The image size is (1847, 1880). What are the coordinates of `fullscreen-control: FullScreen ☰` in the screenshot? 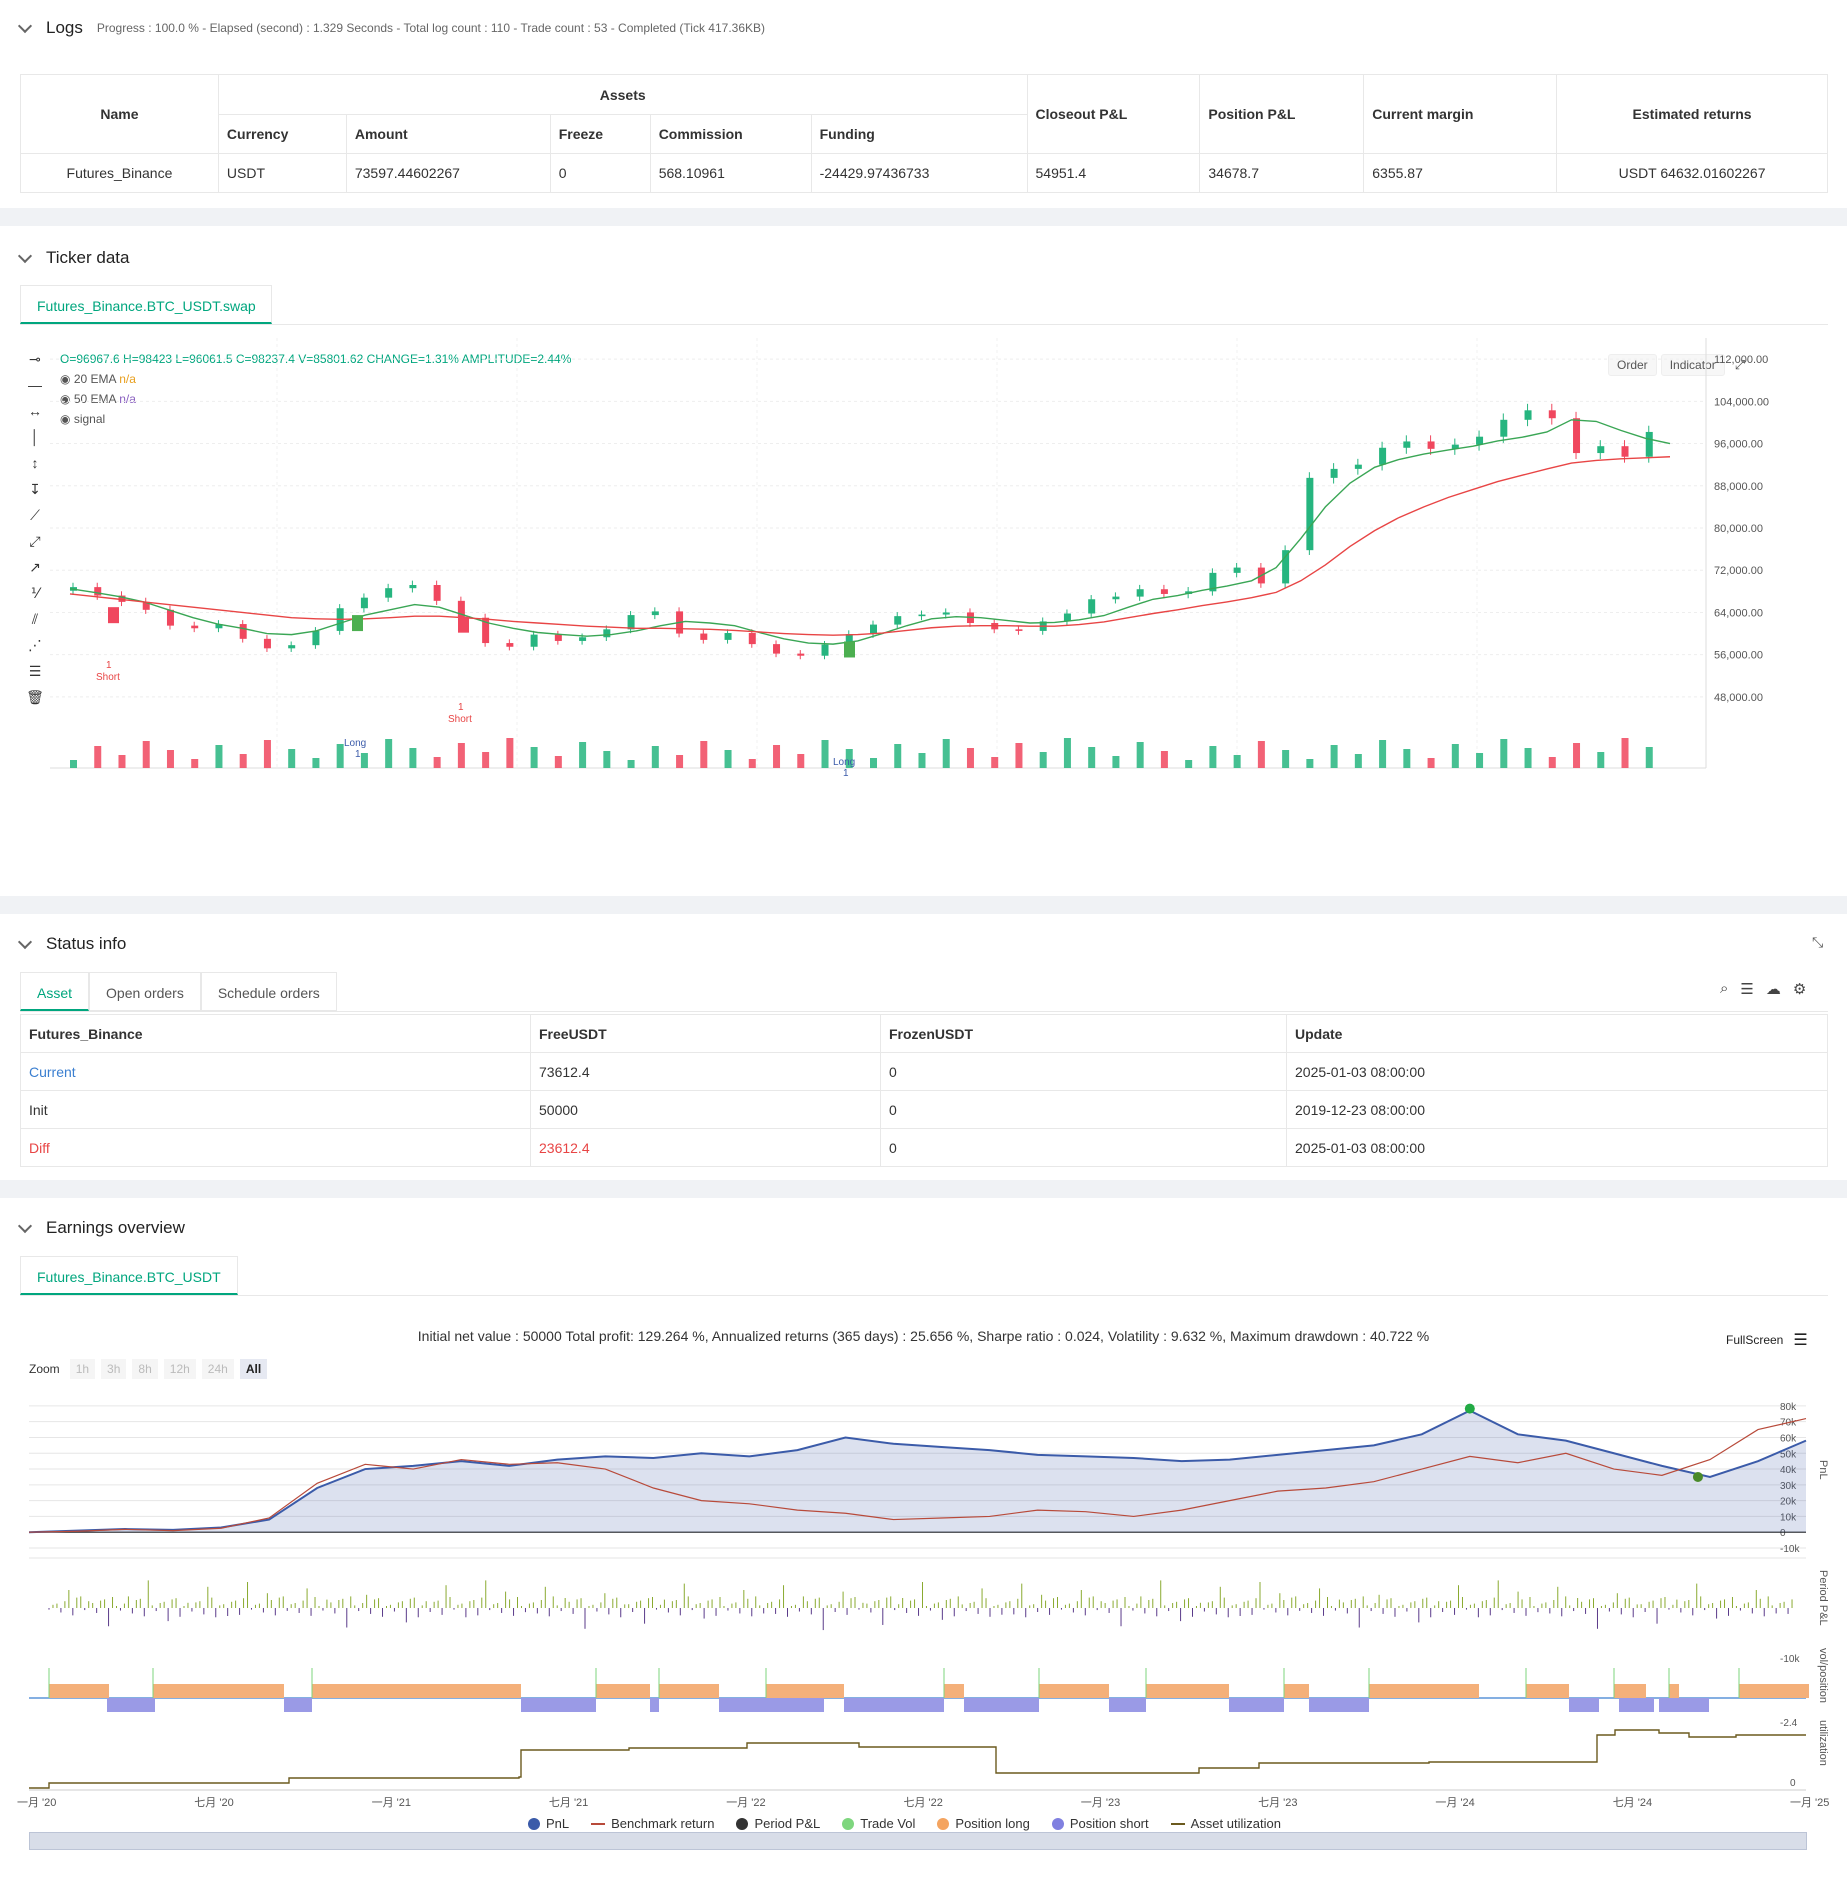 It's located at (1767, 1340).